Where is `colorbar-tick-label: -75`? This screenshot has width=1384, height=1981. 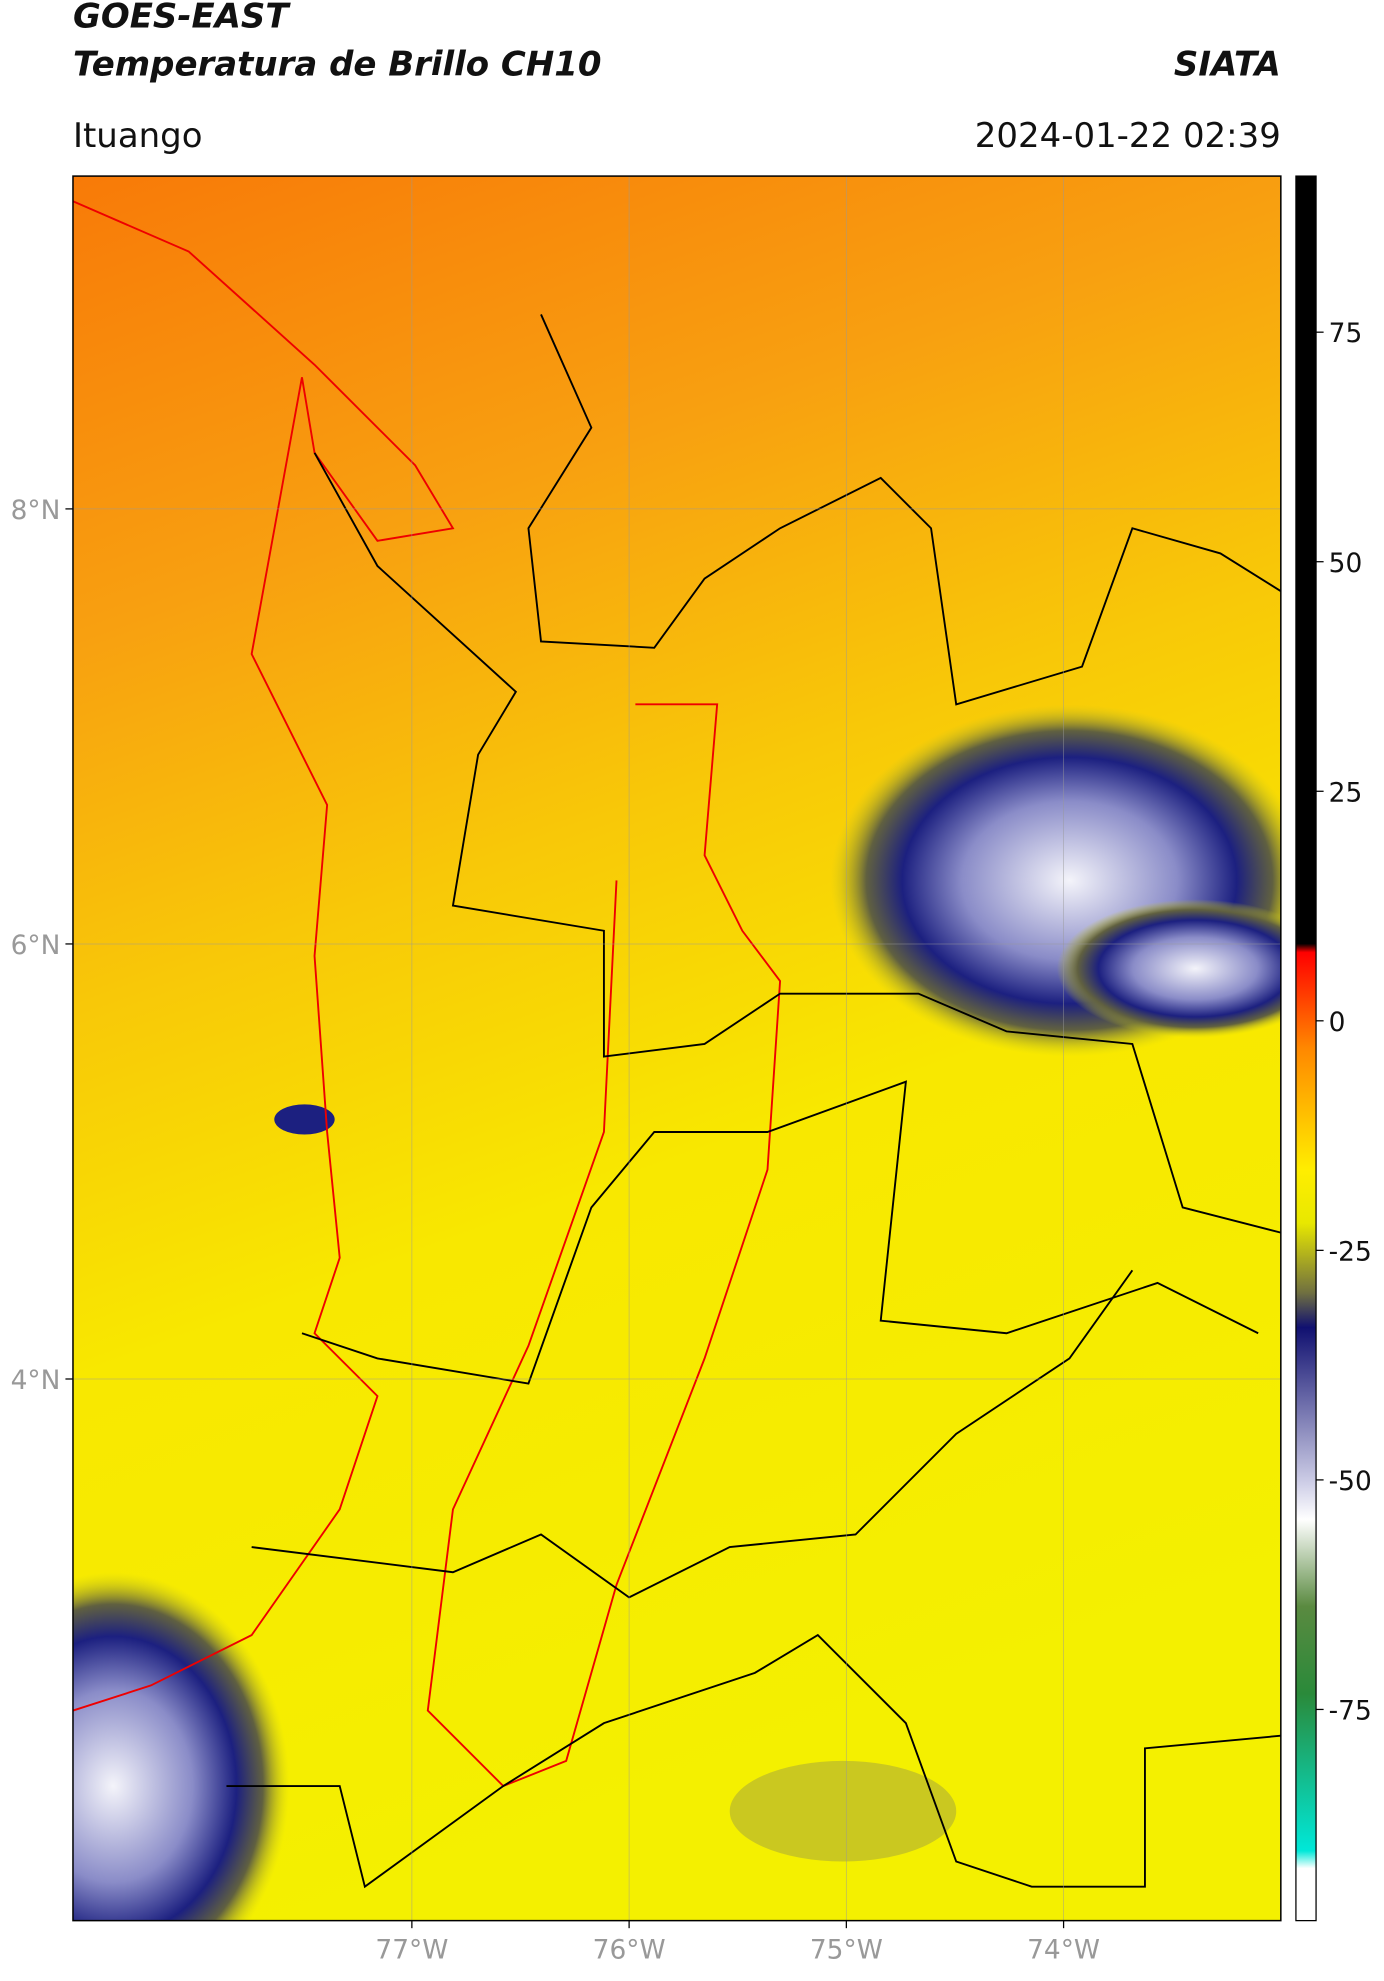 colorbar-tick-label: -75 is located at coordinates (1350, 1711).